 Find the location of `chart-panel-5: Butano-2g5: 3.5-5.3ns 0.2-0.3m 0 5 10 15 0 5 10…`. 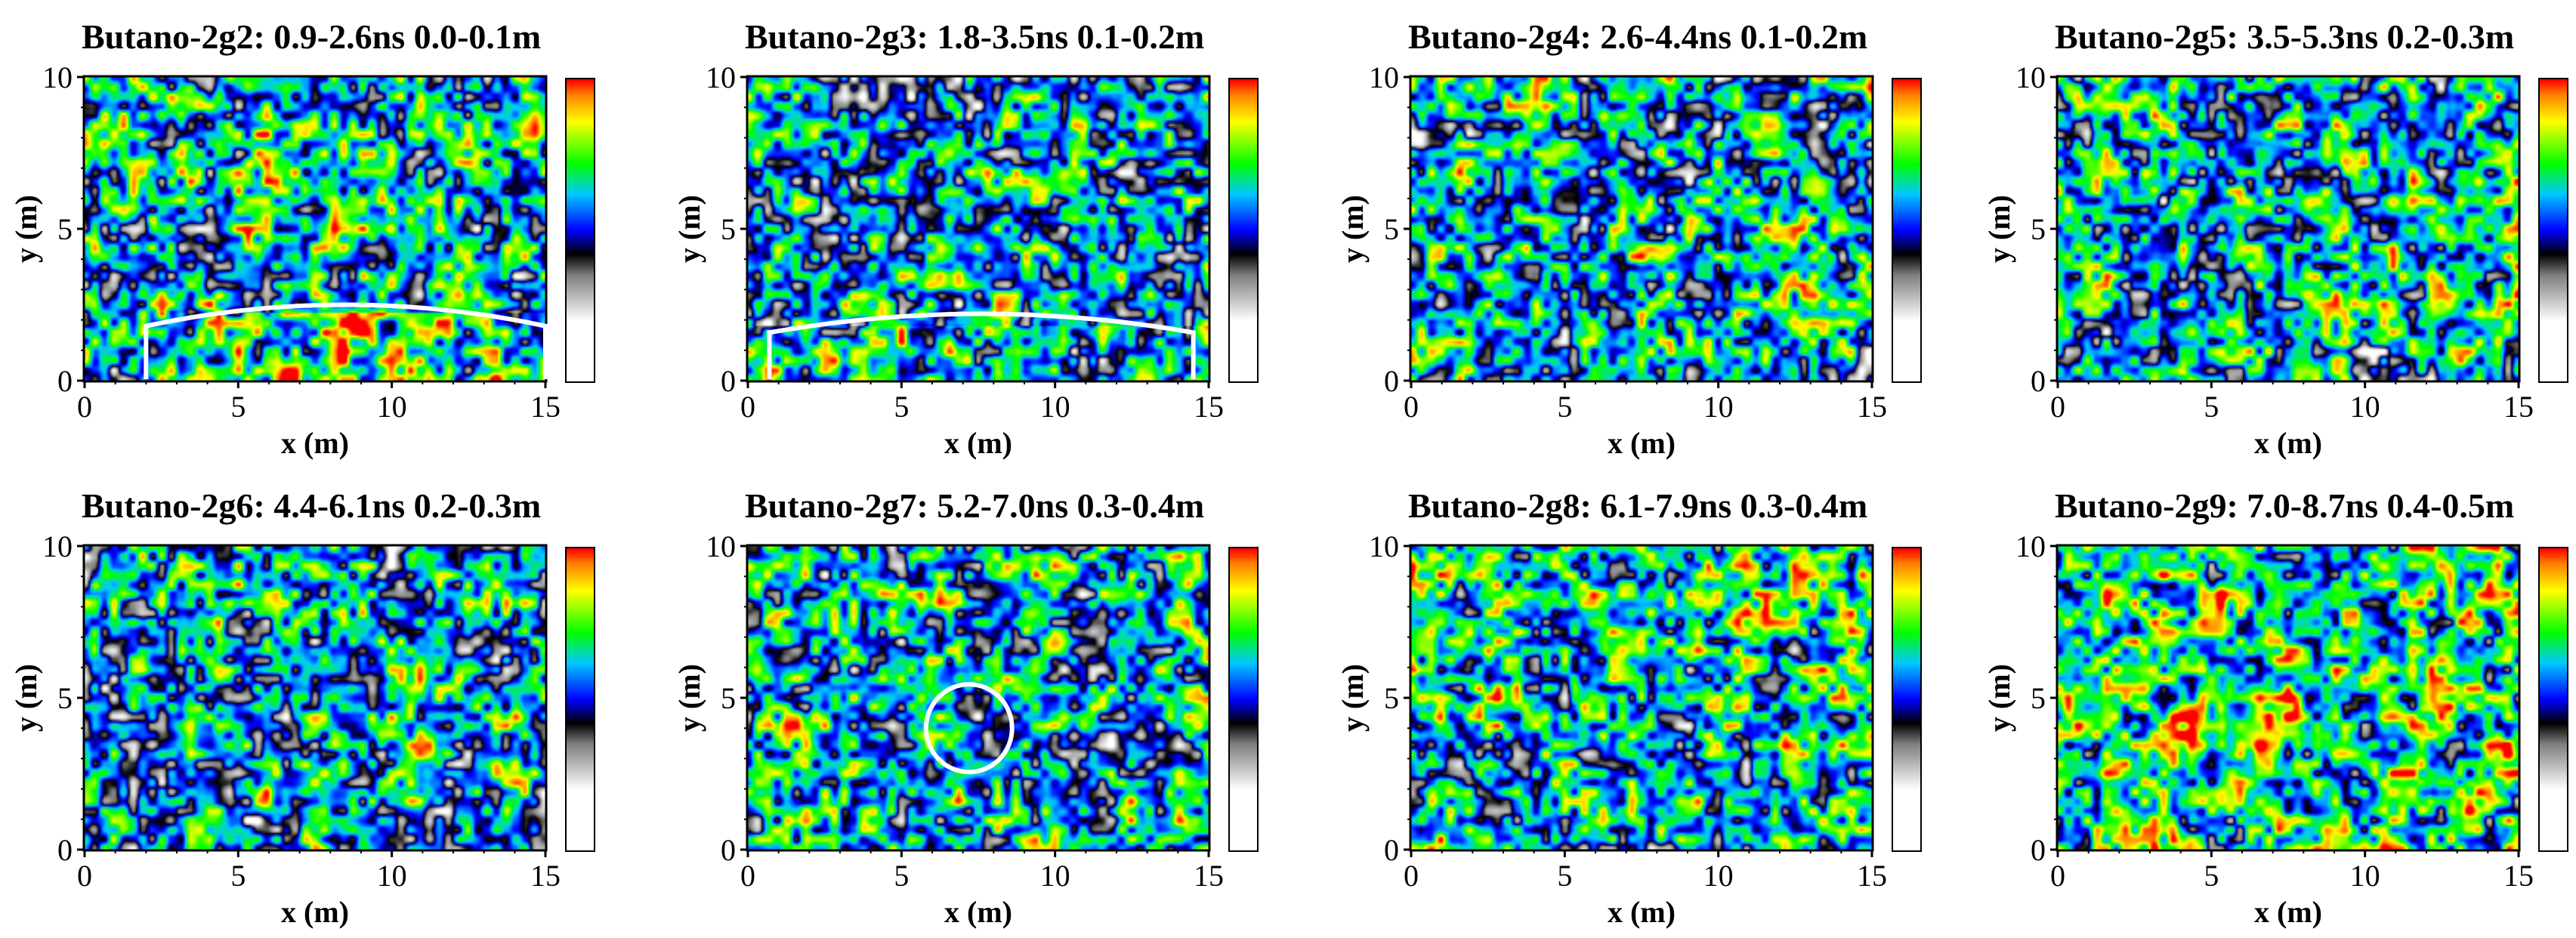

chart-panel-5: Butano-2g5: 3.5-5.3ns 0.2-0.3m 0 5 10 15 0 5 10… is located at coordinates (2274, 234).